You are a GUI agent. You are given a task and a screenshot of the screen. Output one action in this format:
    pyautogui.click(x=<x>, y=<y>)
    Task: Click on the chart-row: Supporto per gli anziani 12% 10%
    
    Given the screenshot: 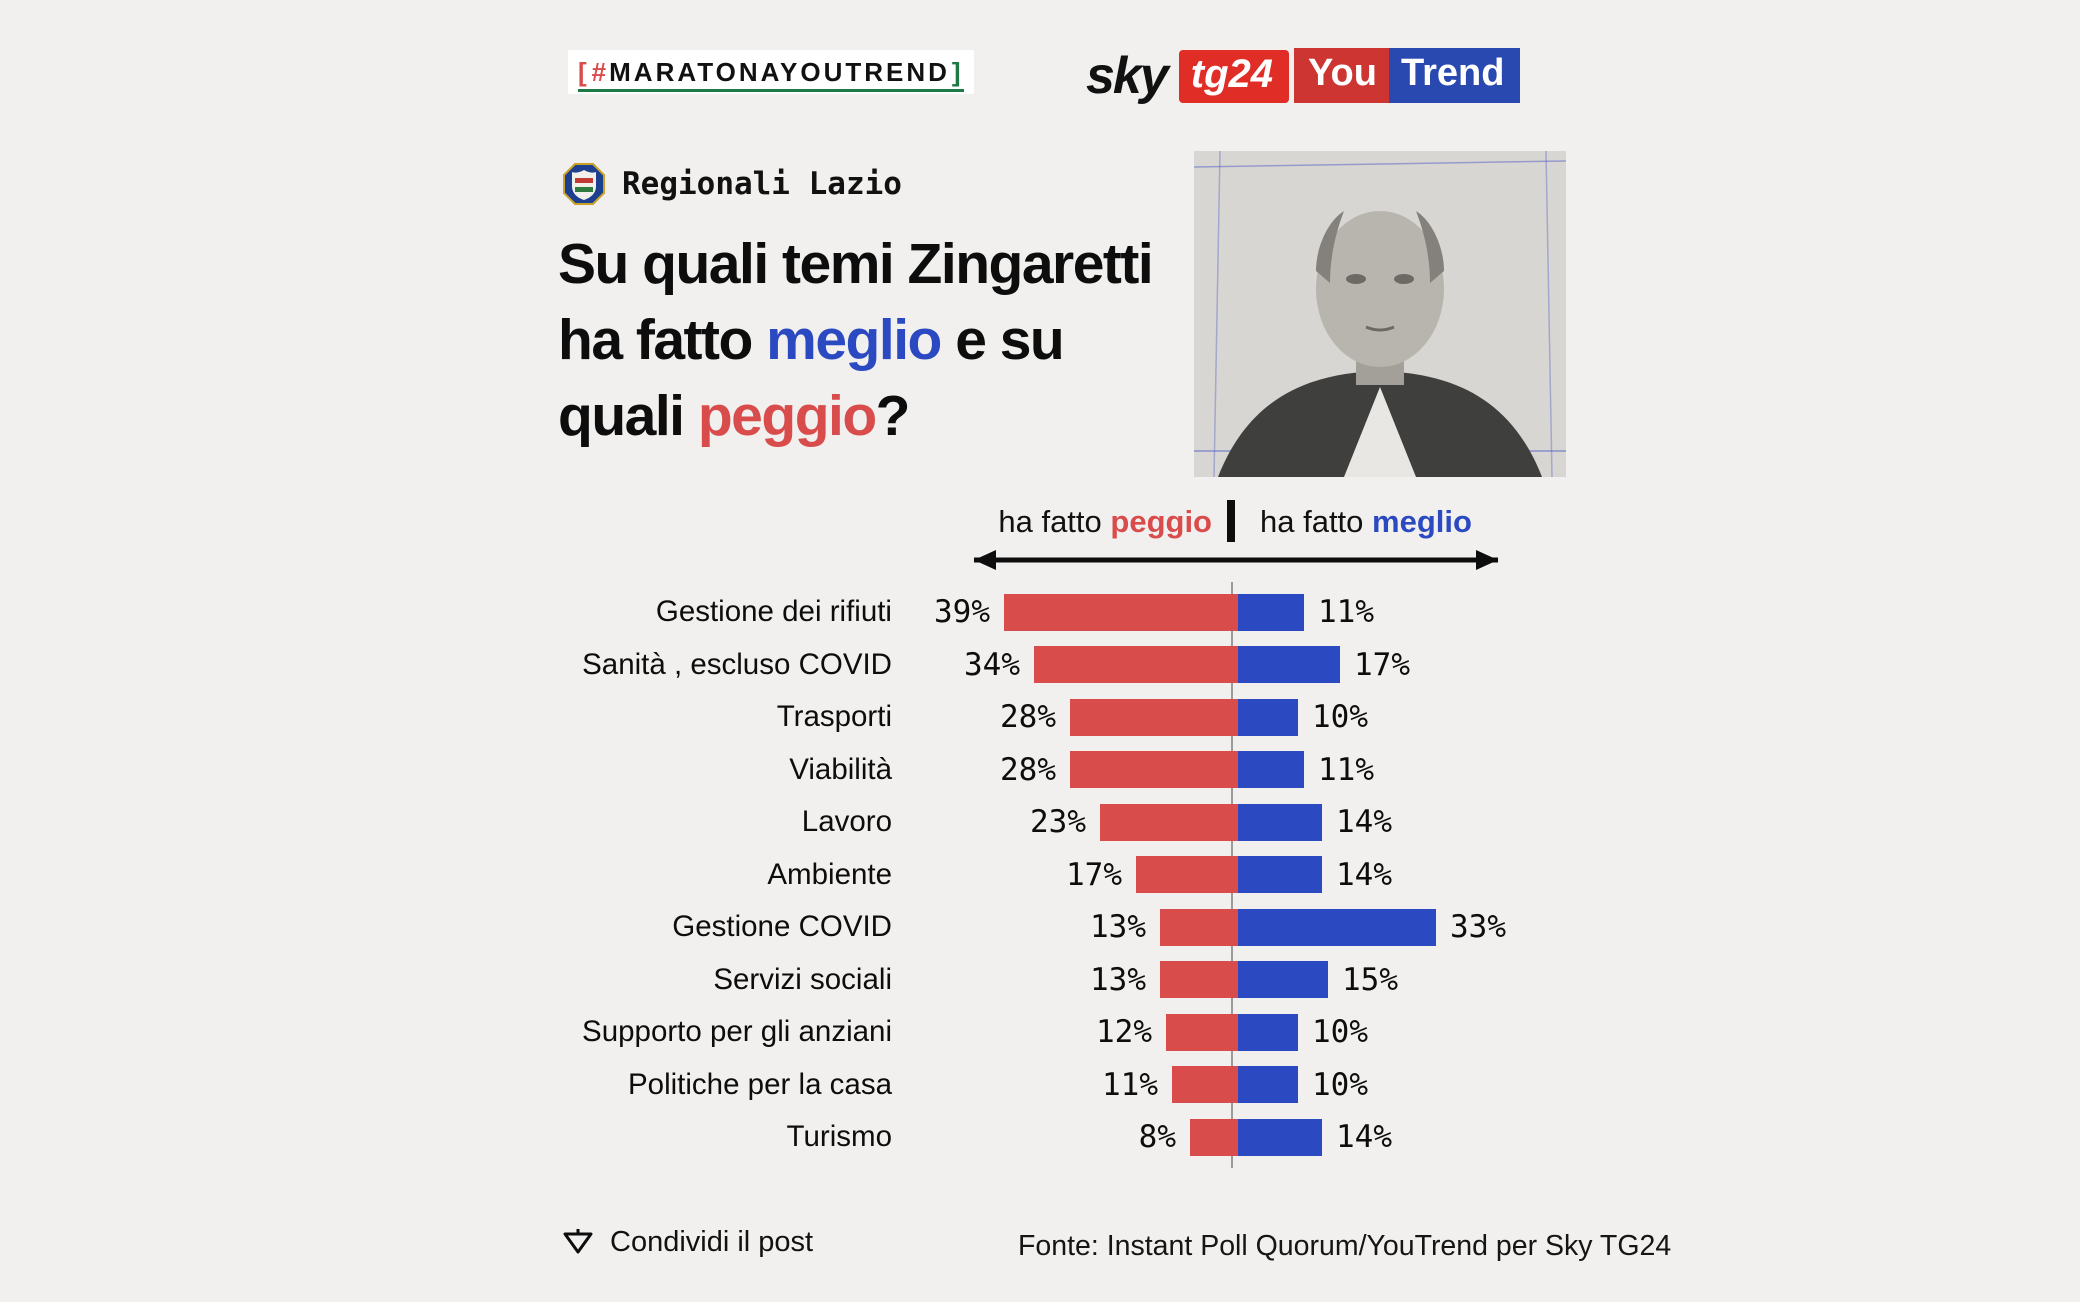 What is the action you would take?
    pyautogui.click(x=1060, y=1032)
    